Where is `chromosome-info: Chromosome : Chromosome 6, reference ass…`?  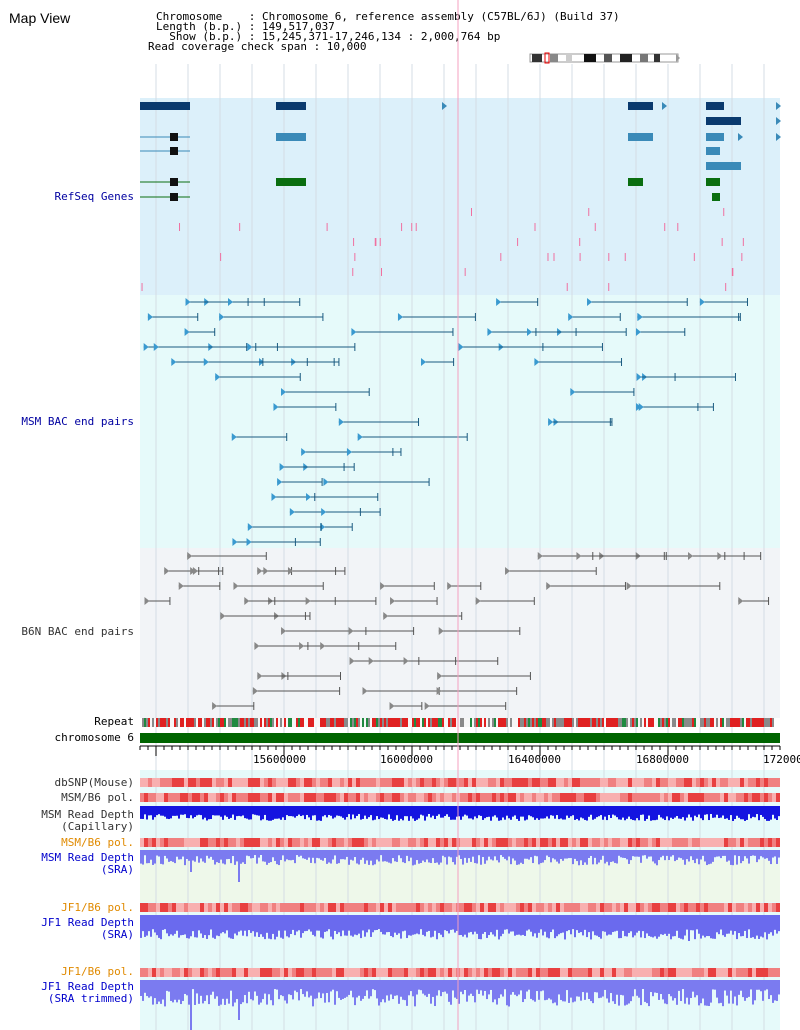
chromosome-info: Chromosome : Chromosome 6, reference ass… is located at coordinates (388, 16).